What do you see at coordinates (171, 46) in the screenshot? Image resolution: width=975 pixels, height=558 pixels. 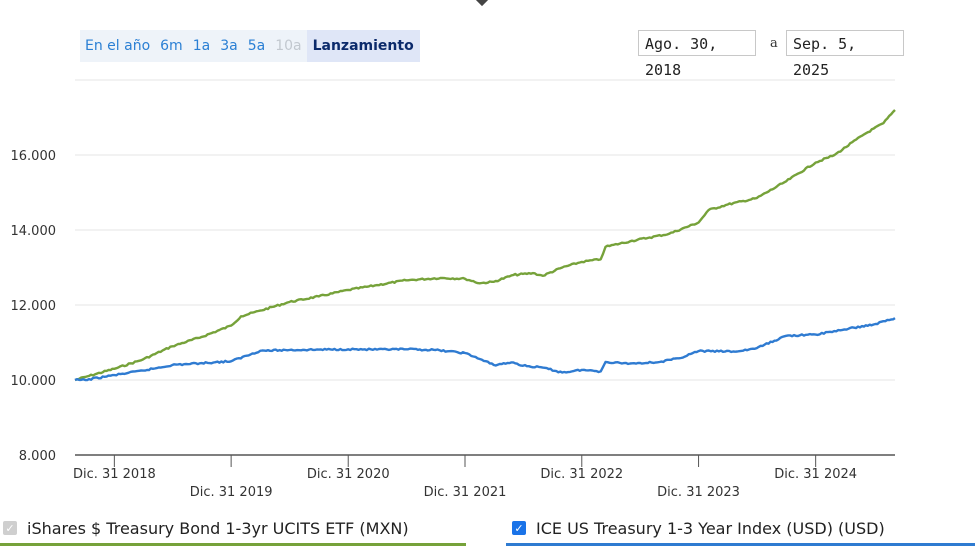 I see `range-button-6m: 6m` at bounding box center [171, 46].